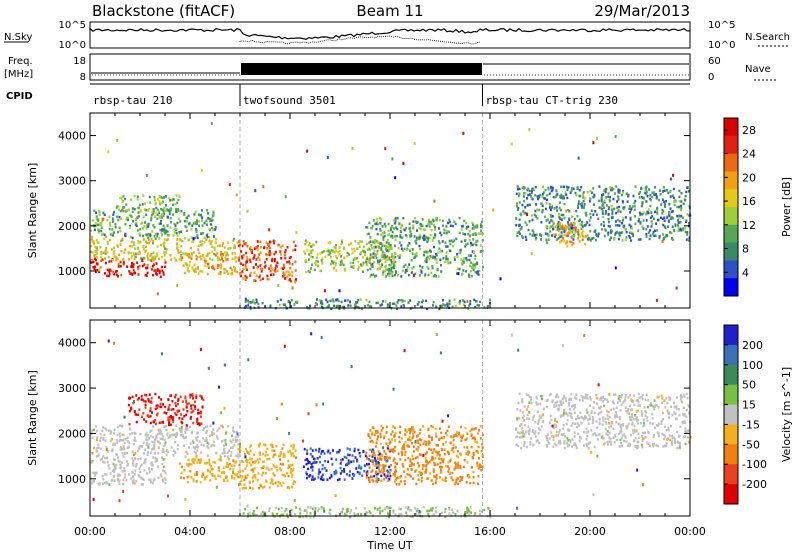  What do you see at coordinates (390, 67) in the screenshot?
I see `freq-frame` at bounding box center [390, 67].